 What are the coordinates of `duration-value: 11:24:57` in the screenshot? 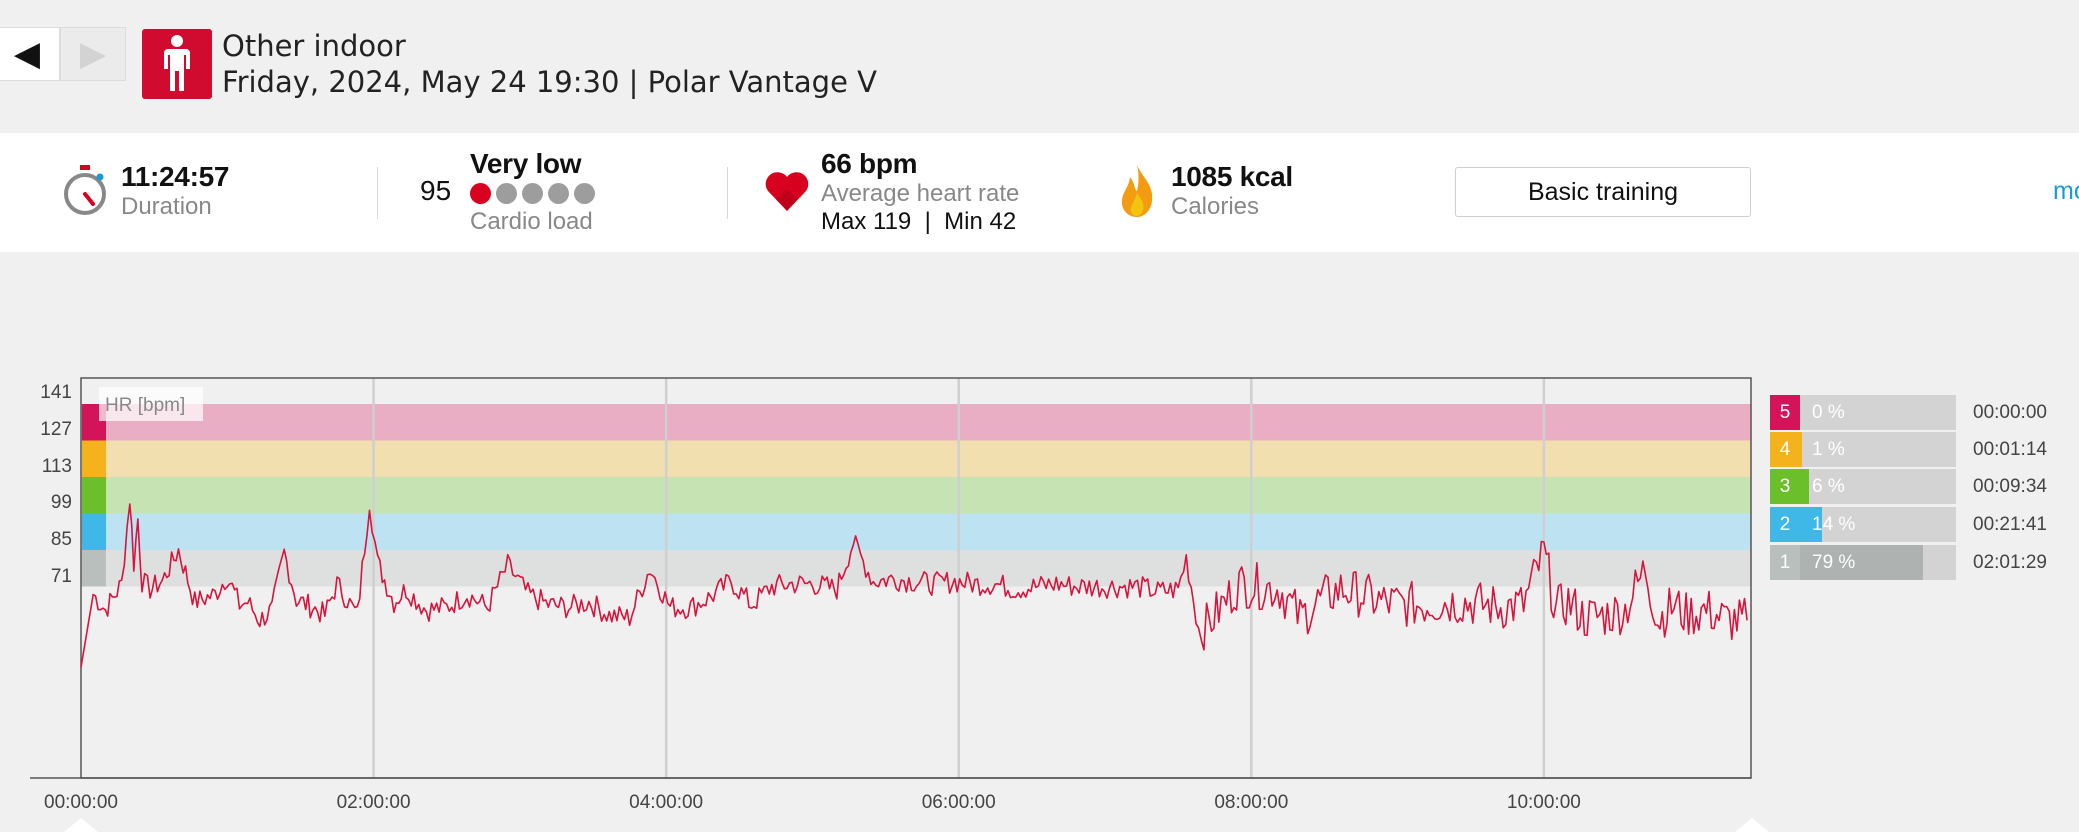 It's located at (175, 176).